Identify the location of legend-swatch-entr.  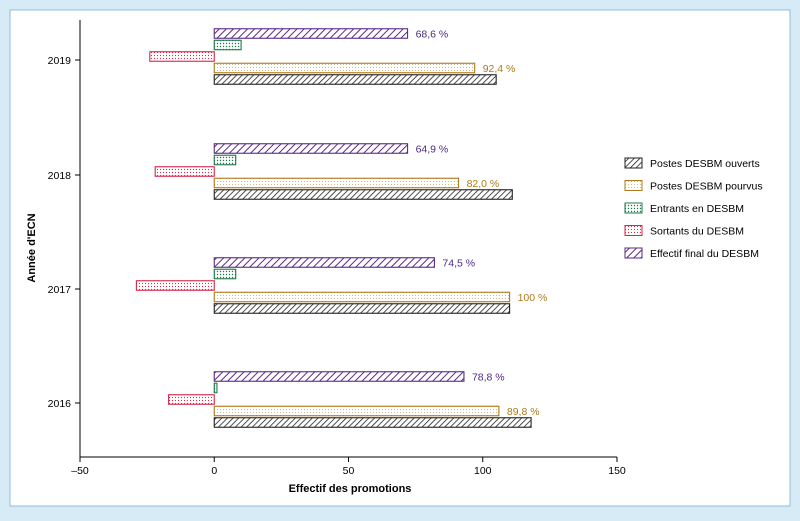
(633, 208).